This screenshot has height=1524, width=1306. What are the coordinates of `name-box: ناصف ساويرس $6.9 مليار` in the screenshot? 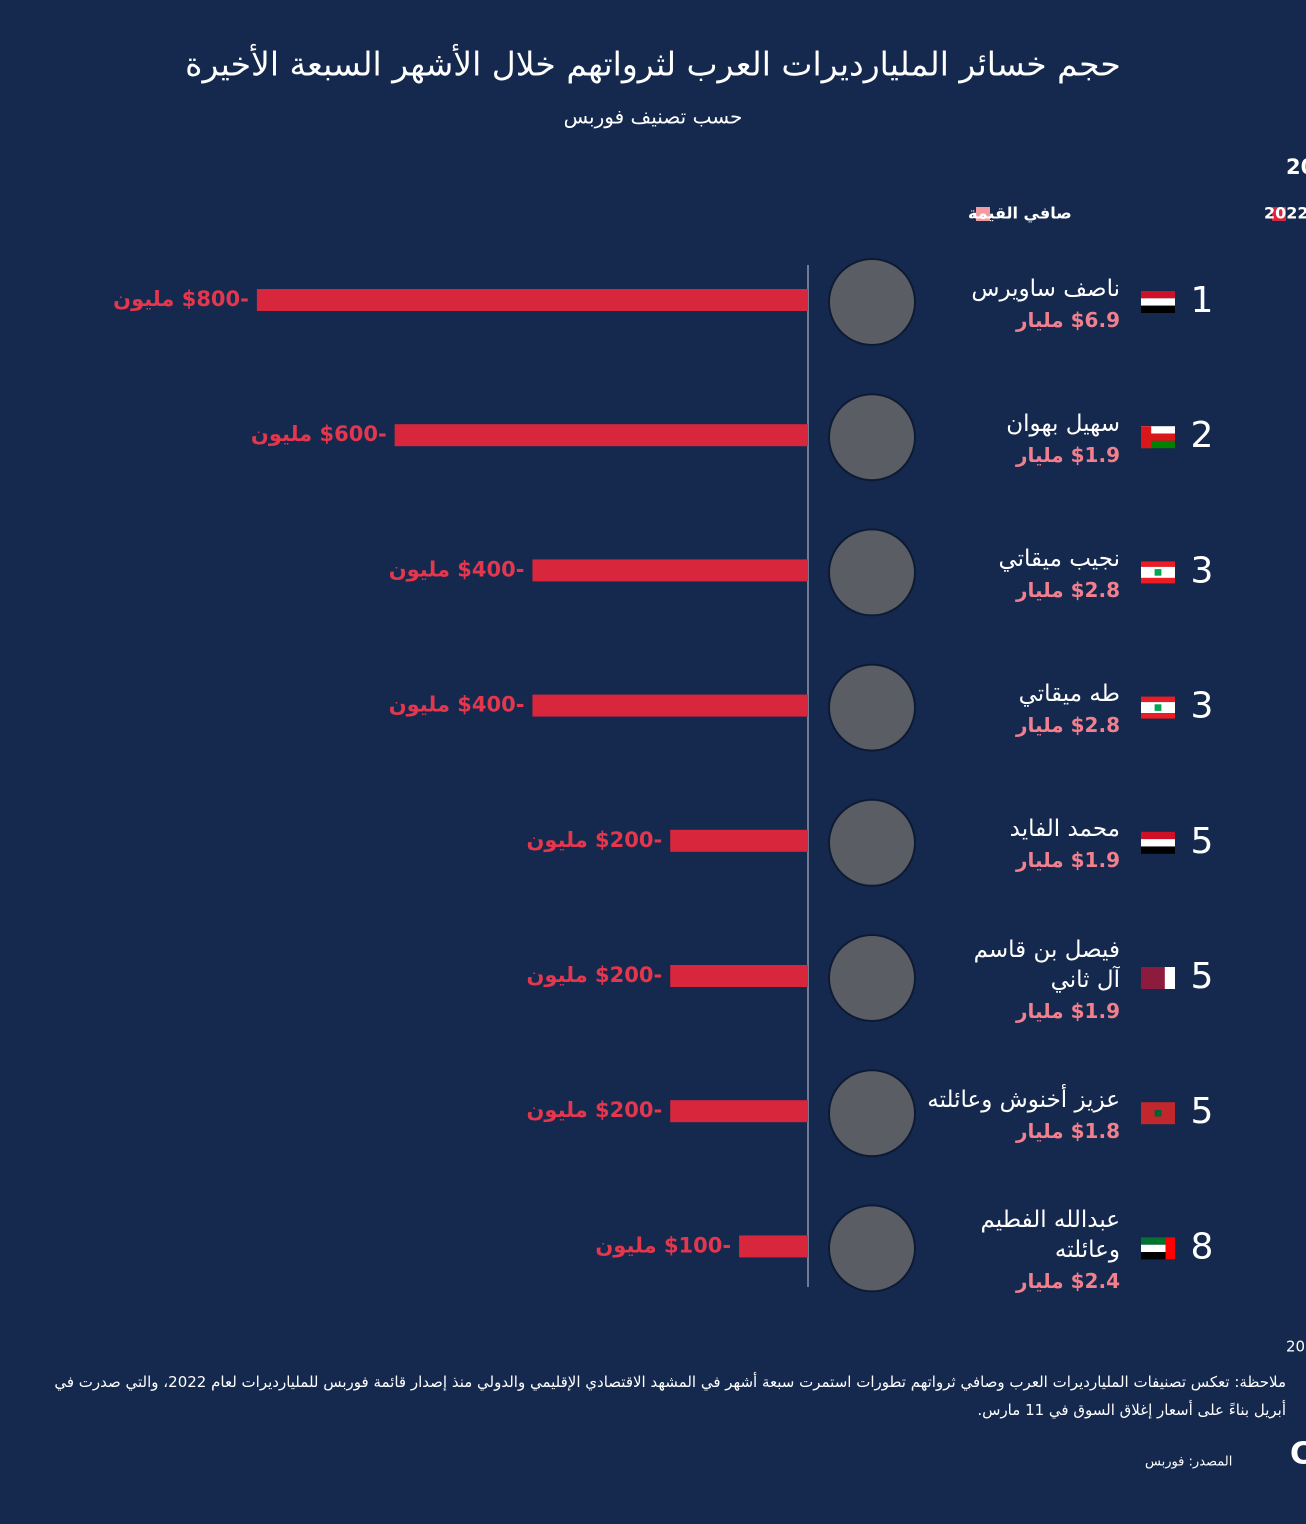 It's located at (1020, 302).